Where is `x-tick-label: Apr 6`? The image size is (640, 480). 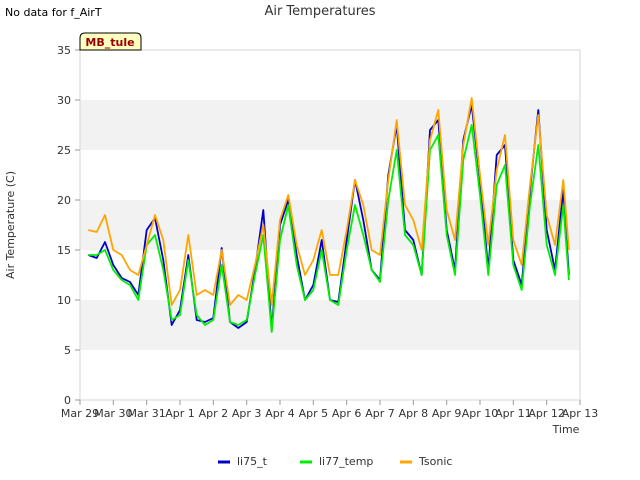
x-tick-label: Apr 6 is located at coordinates (347, 413).